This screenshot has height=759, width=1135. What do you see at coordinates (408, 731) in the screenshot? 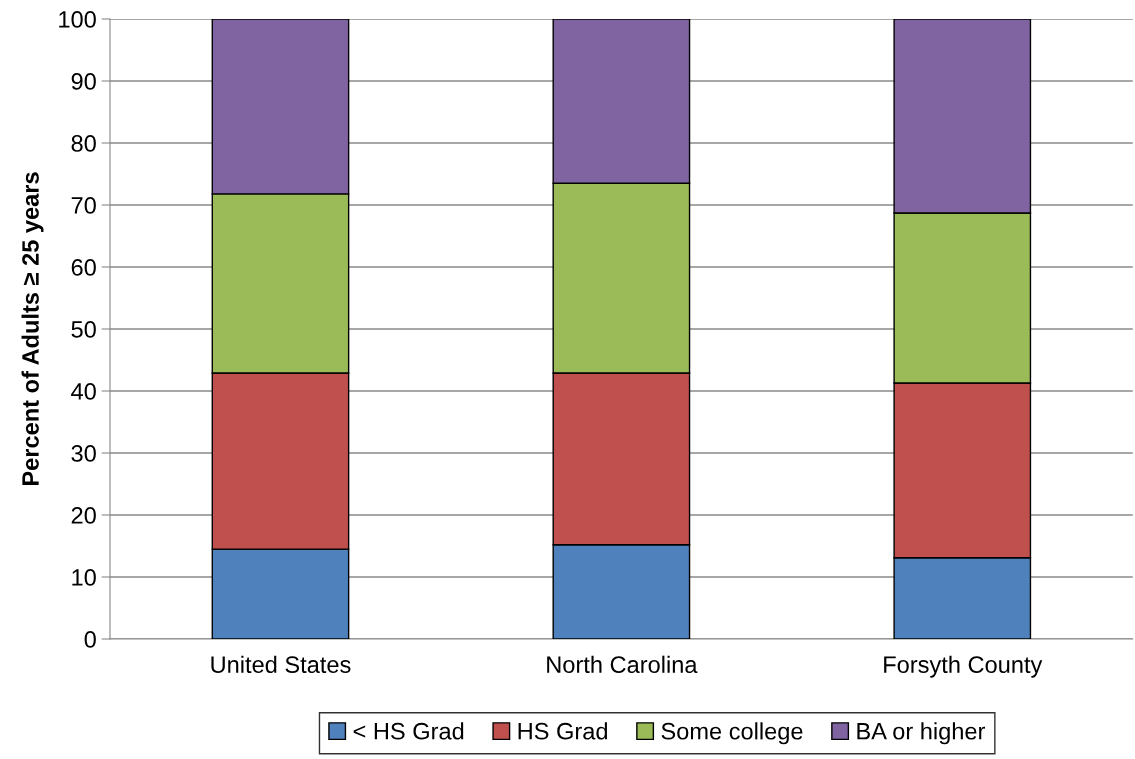
I see `legend-label: < HS Grad` at bounding box center [408, 731].